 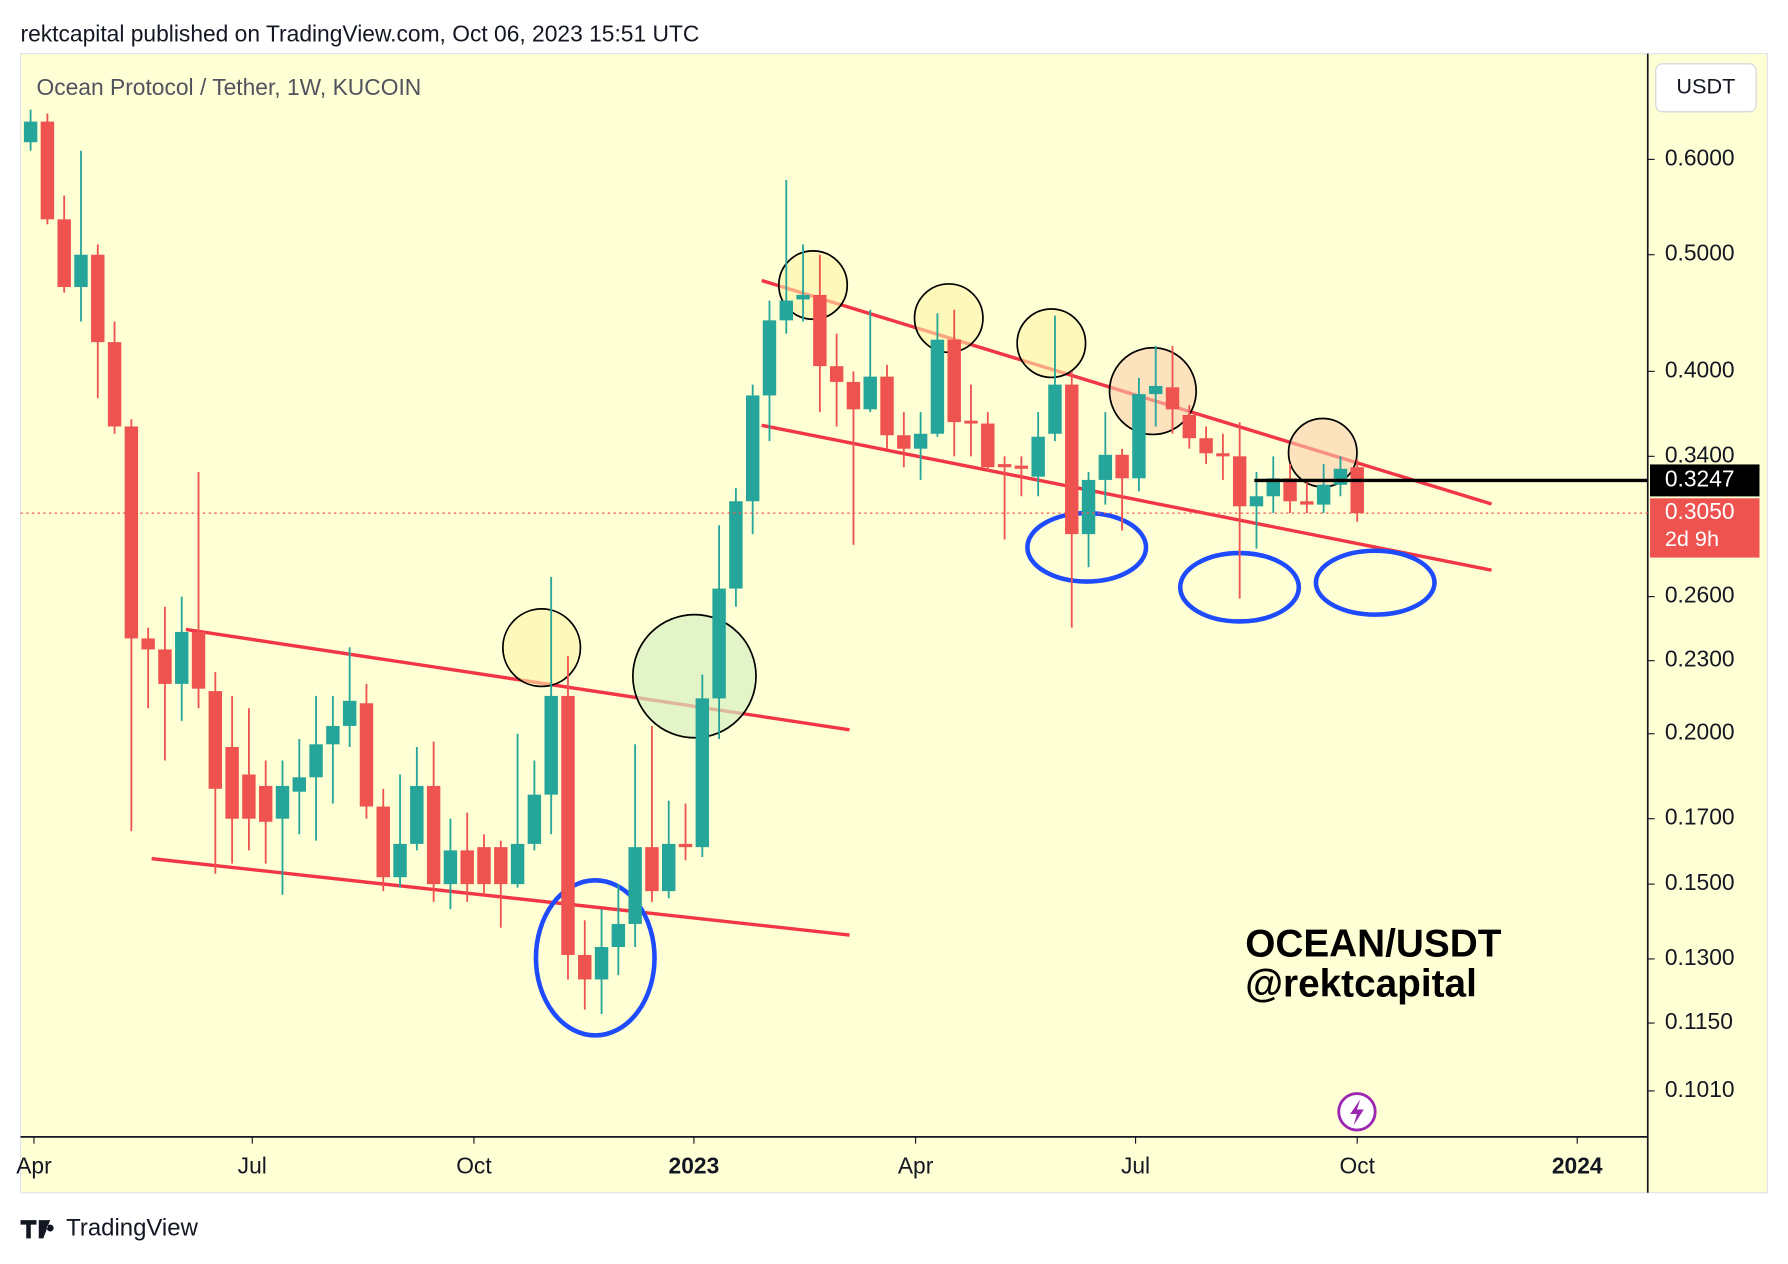 What do you see at coordinates (1700, 454) in the screenshot?
I see `y-tick-label: 0.3400` at bounding box center [1700, 454].